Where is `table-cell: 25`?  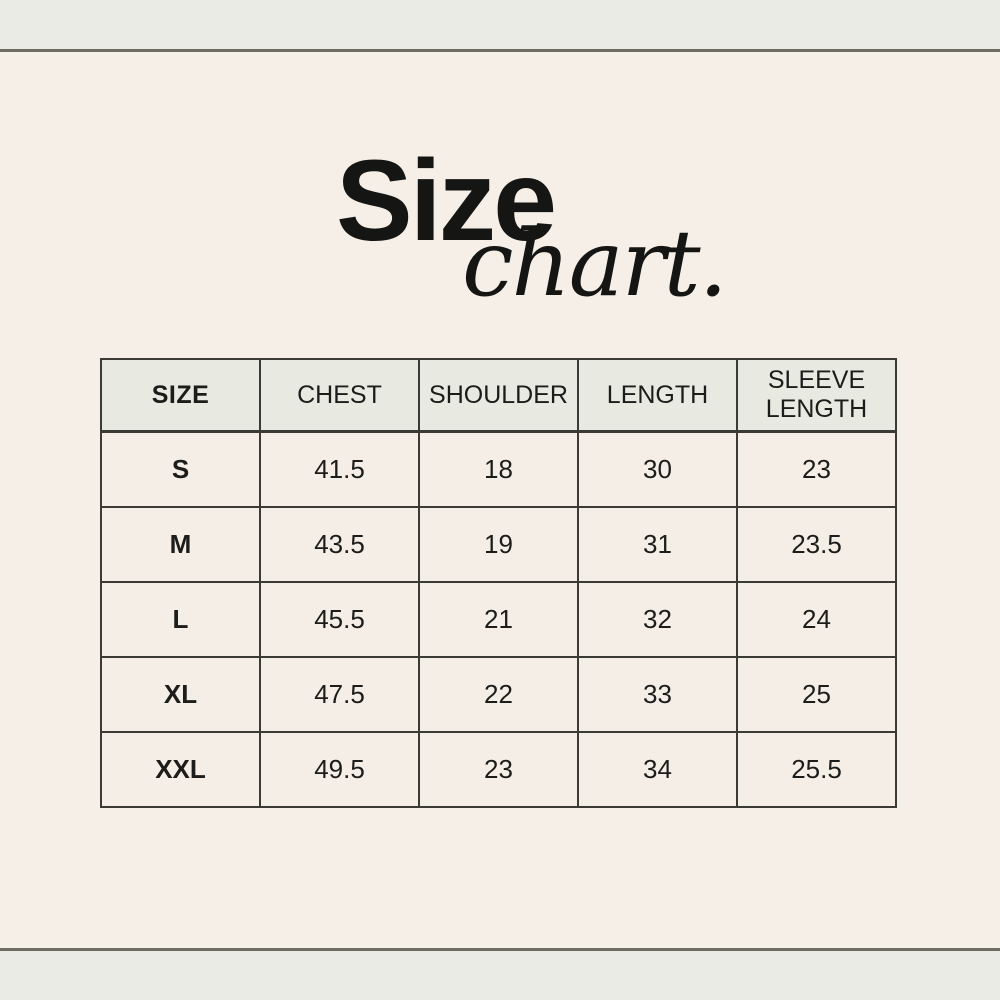 table-cell: 25 is located at coordinates (816, 694).